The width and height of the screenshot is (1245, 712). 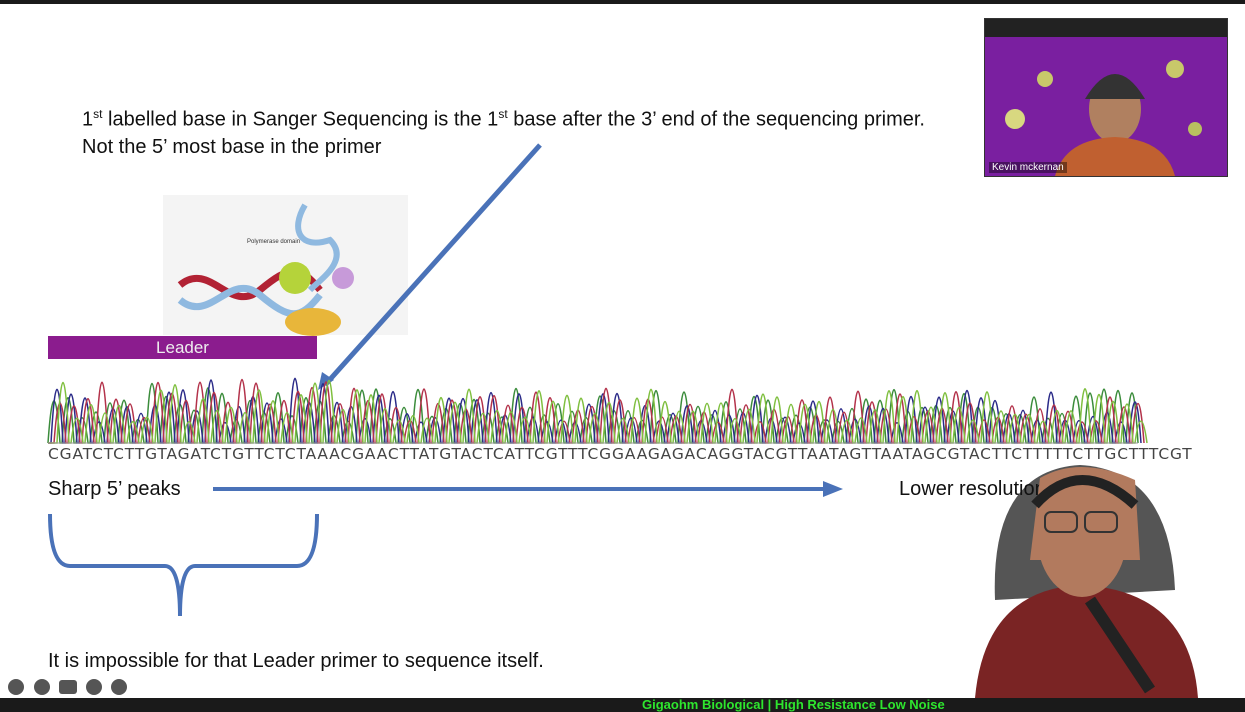 I want to click on subline: Not the 5’ most base in the primer, so click(x=232, y=147).